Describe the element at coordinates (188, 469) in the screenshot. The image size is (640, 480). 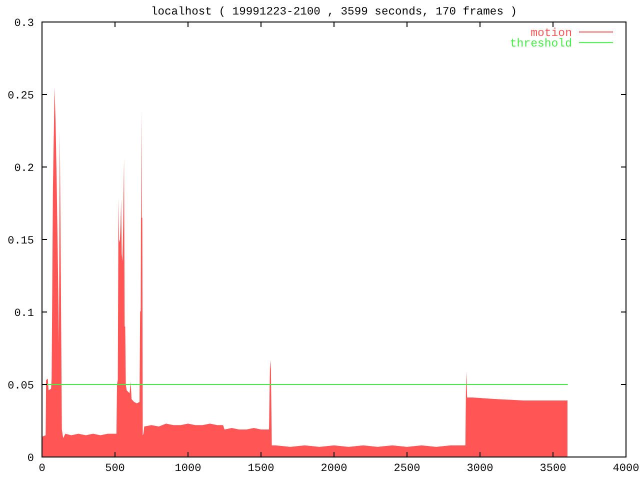
I see `x-tick-label: 1000` at that location.